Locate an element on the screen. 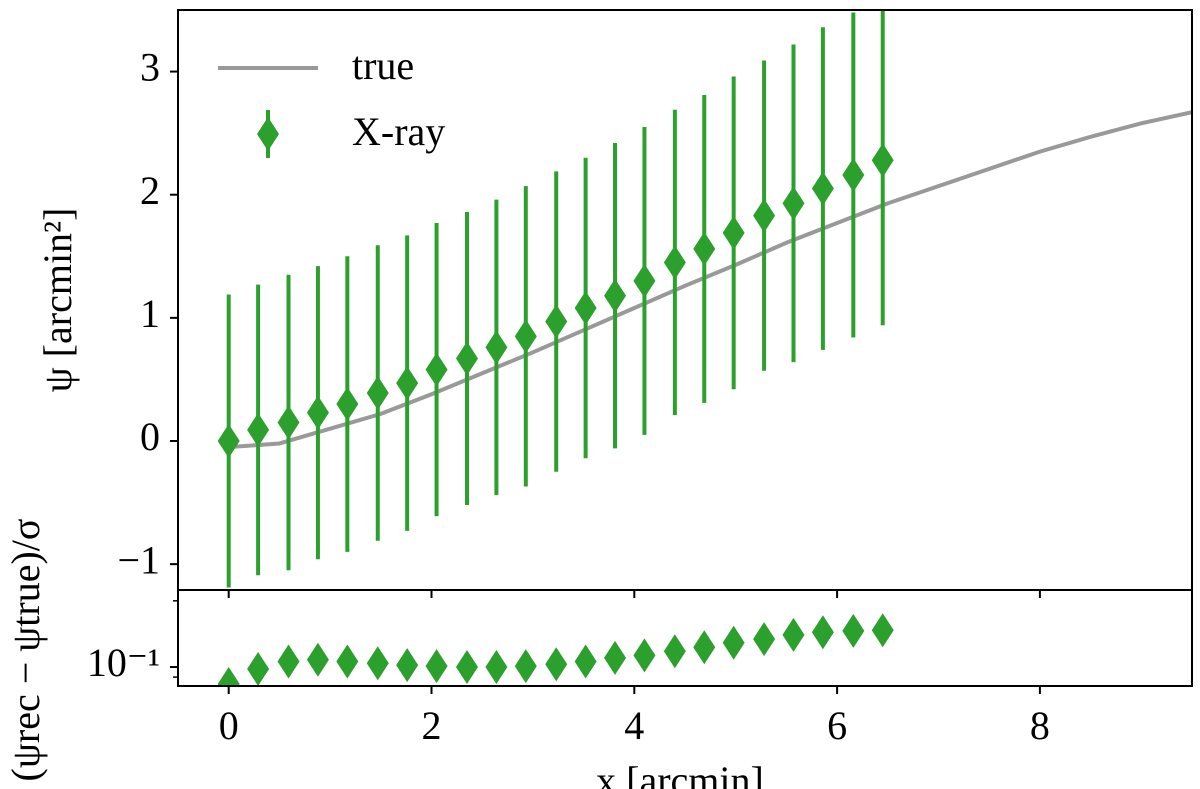 Image resolution: width=1200 pixels, height=789 pixels. plot-area is located at coordinates (555, 649).